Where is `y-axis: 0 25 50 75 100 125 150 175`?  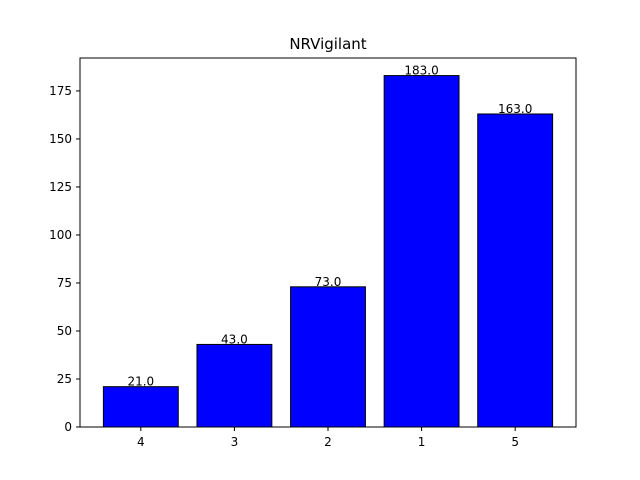
y-axis: 0 25 50 75 100 125 150 175 is located at coordinates (64, 259).